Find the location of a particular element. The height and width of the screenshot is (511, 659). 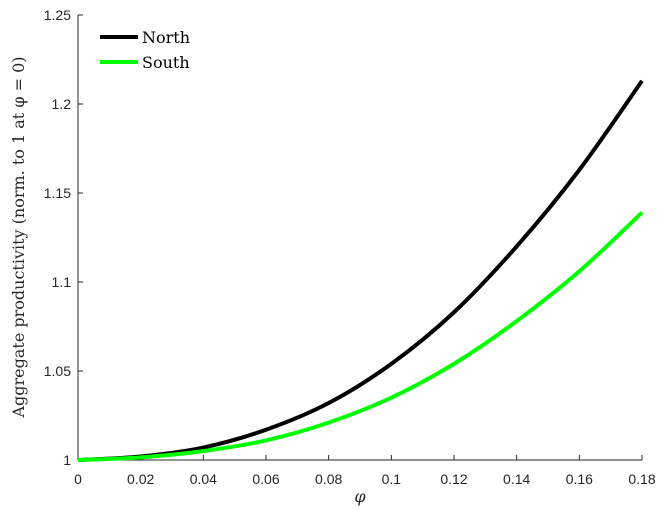

x-tick-label: 0.06 is located at coordinates (265, 479).